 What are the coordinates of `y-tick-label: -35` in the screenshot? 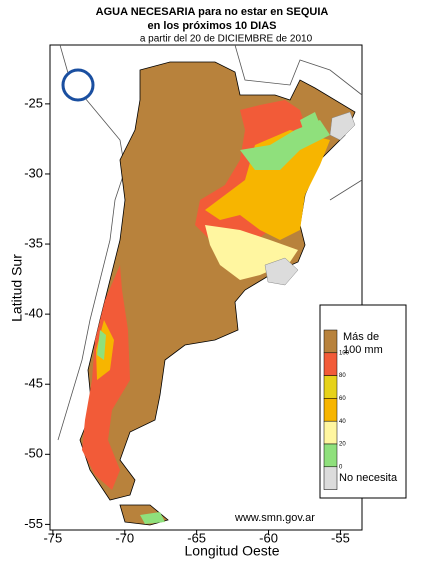 It's located at (33, 242).